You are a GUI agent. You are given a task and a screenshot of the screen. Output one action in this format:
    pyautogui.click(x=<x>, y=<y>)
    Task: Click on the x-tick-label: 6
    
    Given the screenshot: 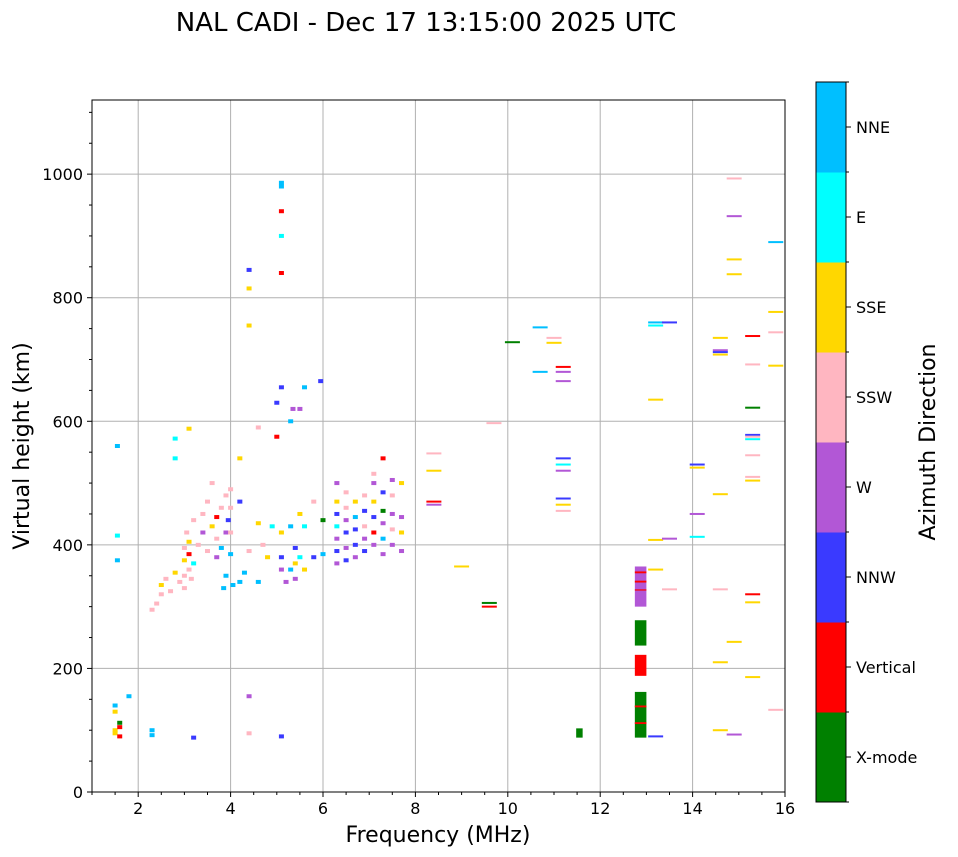 What is the action you would take?
    pyautogui.click(x=323, y=808)
    